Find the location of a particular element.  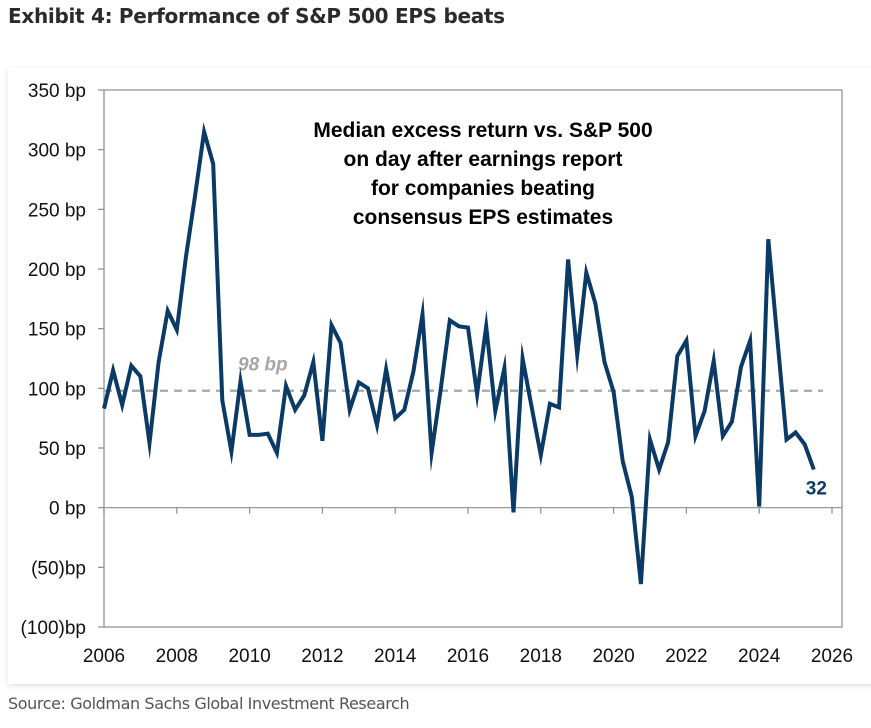

x-tick-label: 2020 is located at coordinates (613, 656).